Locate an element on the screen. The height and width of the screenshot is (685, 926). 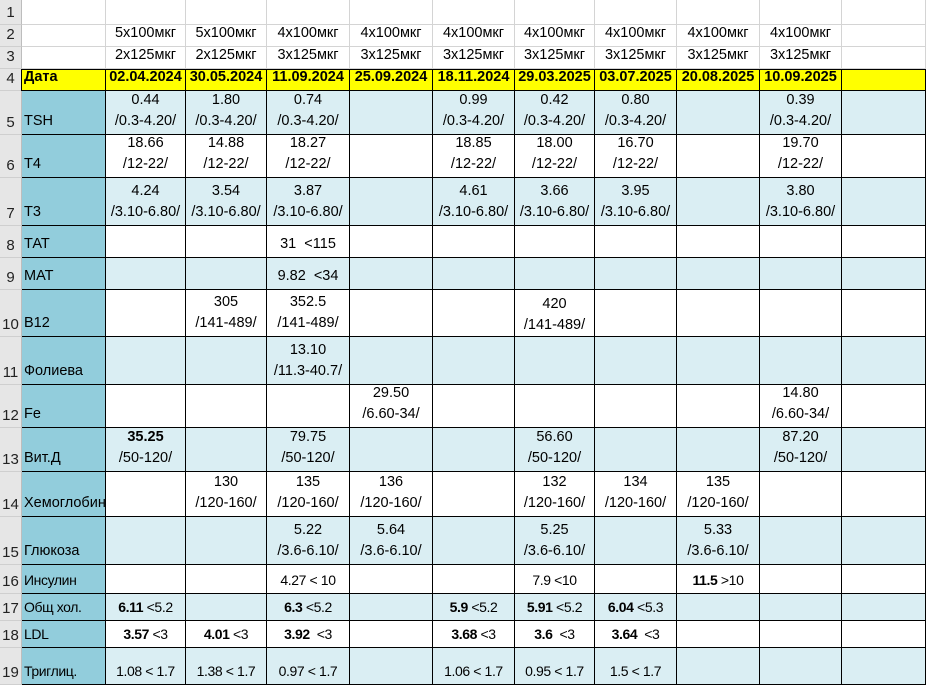
value-cell: 420/141-489/ is located at coordinates (555, 313).